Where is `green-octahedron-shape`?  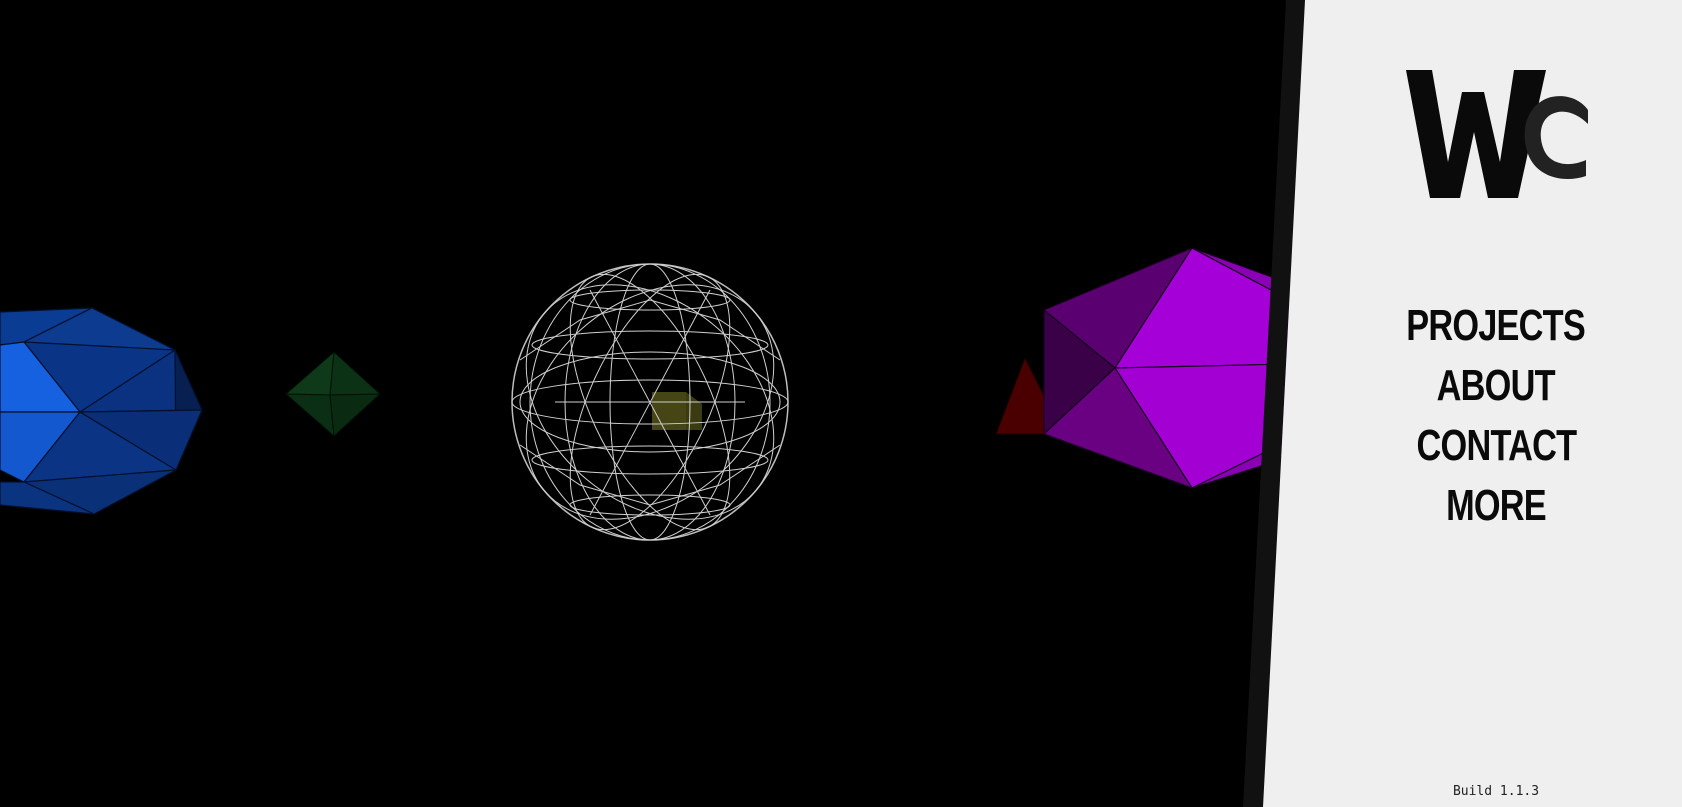 green-octahedron-shape is located at coordinates (333, 394).